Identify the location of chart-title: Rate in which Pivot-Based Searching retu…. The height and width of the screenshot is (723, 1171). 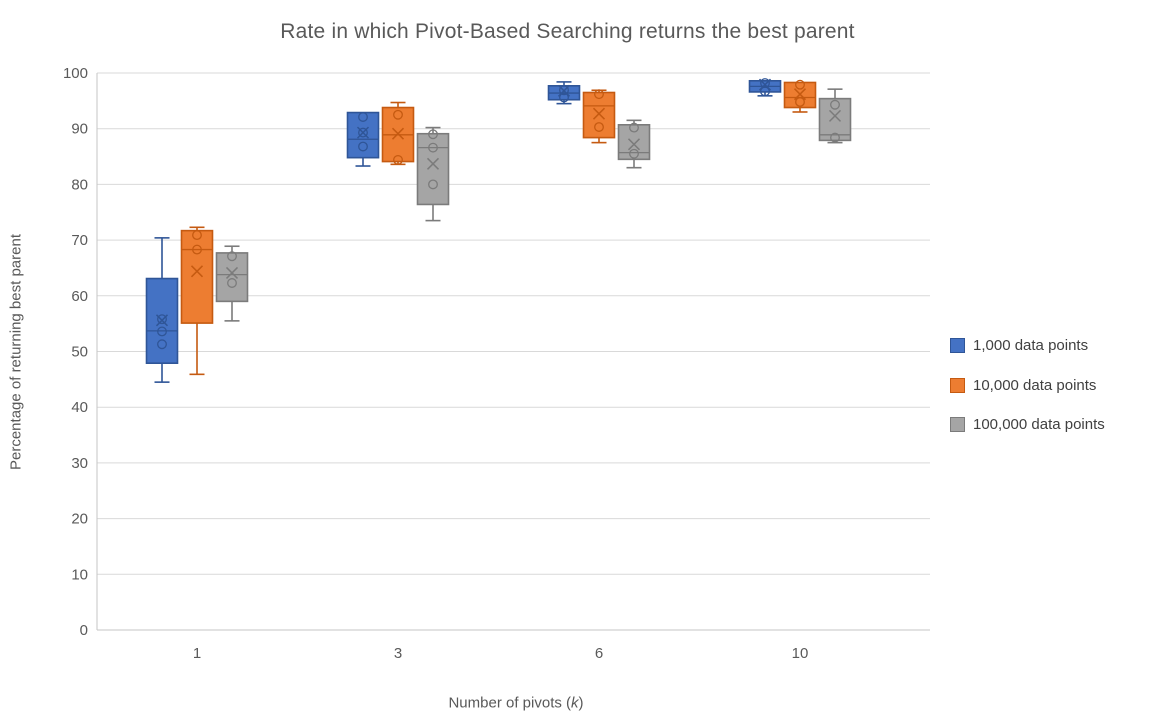
(567, 31).